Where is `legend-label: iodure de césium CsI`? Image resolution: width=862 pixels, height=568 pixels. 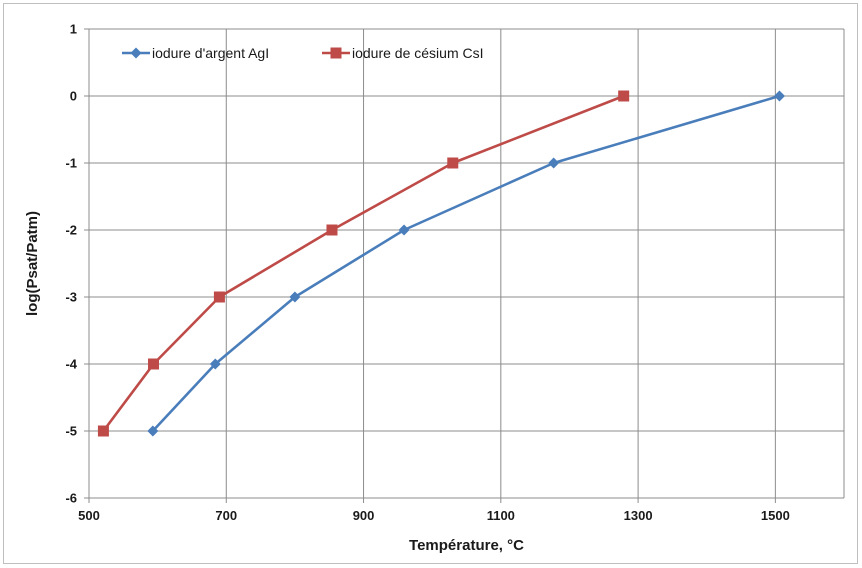
legend-label: iodure de césium CsI is located at coordinates (418, 53).